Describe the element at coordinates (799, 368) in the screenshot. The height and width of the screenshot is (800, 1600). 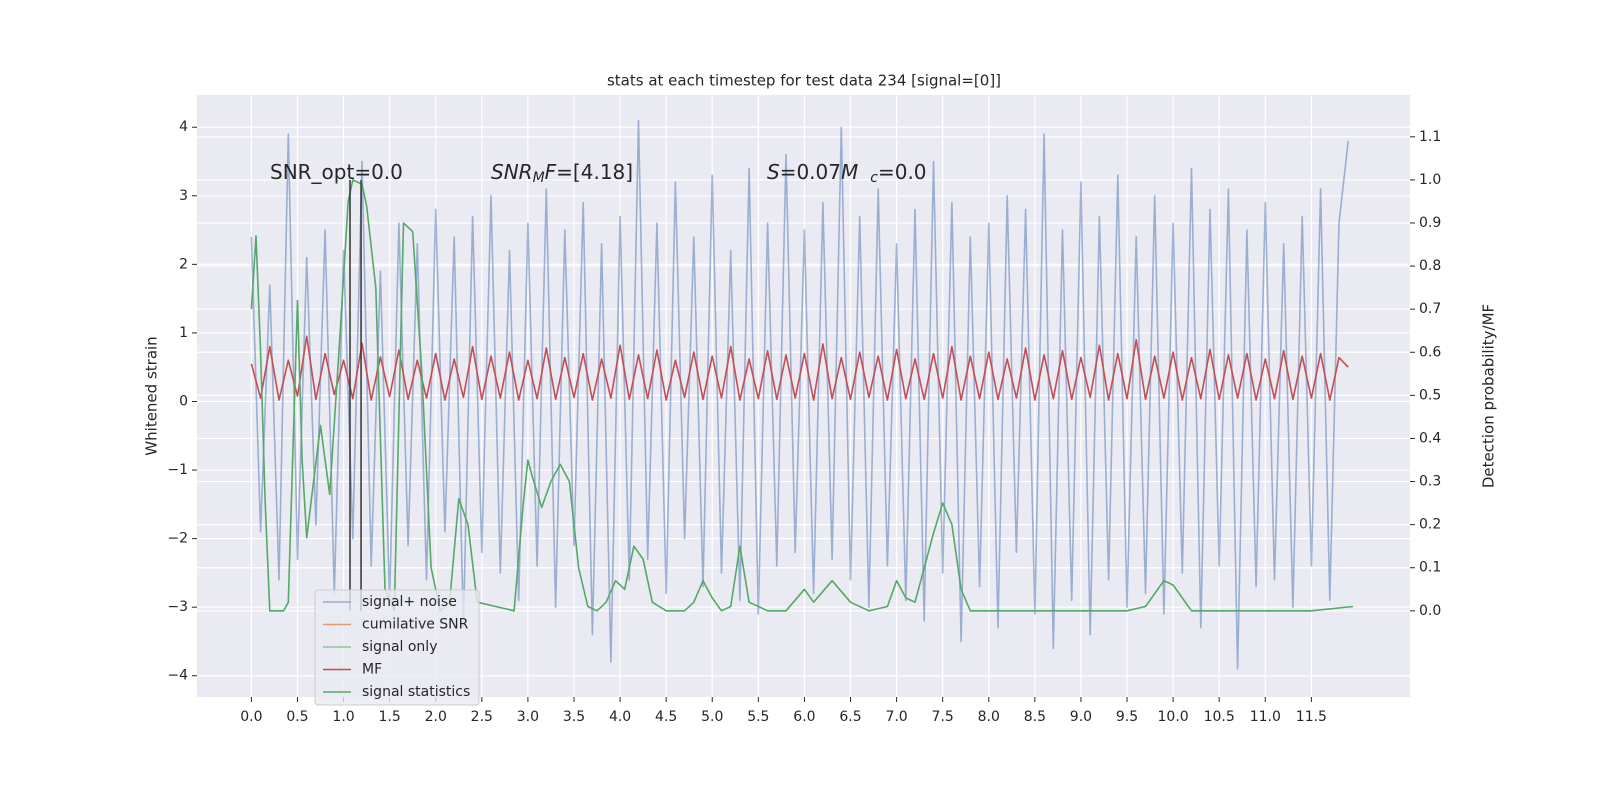
I see `series-line` at that location.